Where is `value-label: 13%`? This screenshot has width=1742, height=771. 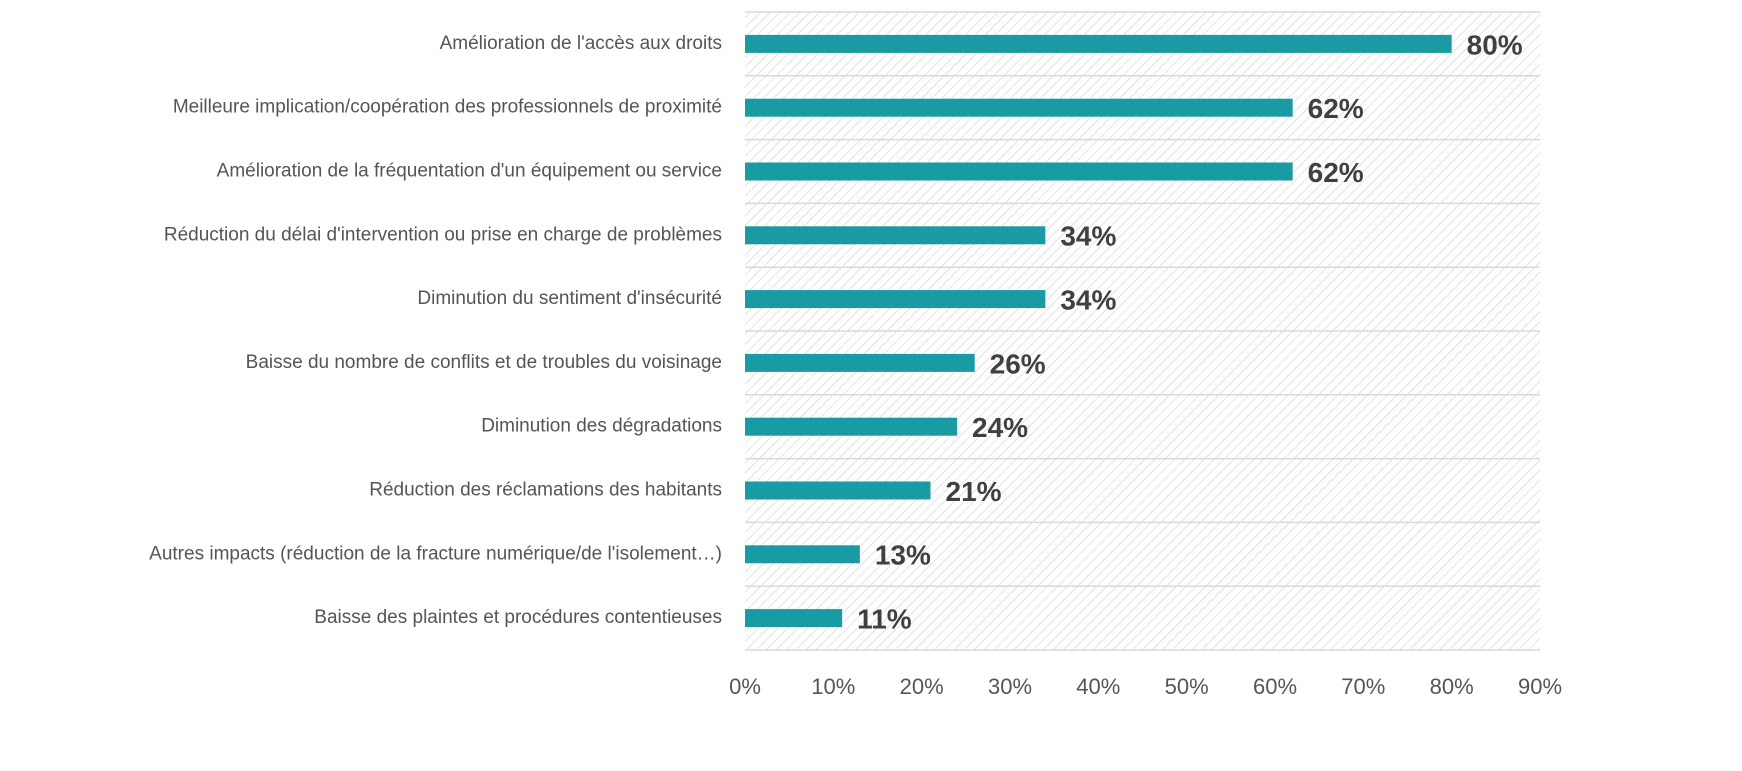
value-label: 13% is located at coordinates (903, 555).